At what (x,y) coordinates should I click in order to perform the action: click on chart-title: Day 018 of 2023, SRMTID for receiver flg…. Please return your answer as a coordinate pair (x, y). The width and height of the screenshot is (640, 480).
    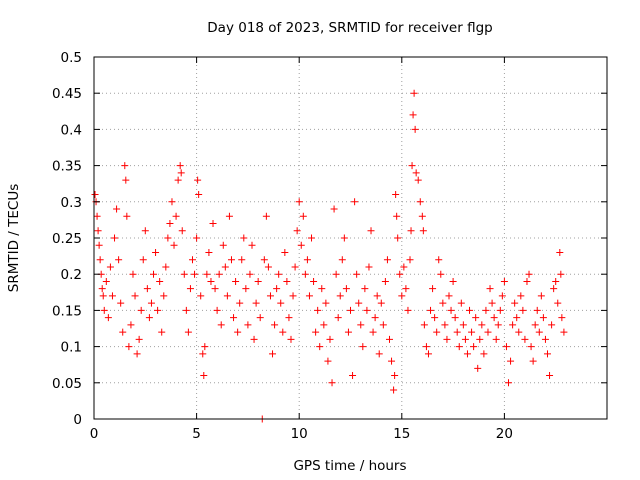
    Looking at the image, I should click on (349, 28).